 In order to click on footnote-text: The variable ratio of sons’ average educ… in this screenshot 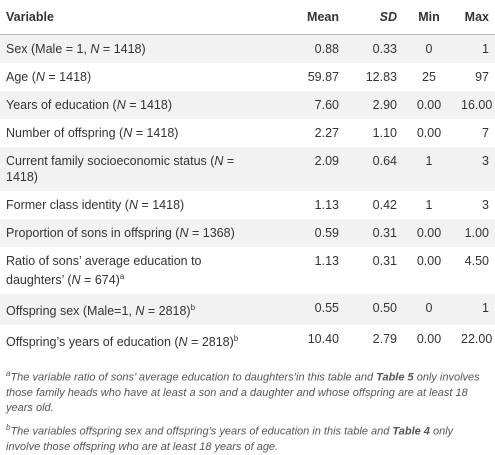, I will do `click(243, 393)`.